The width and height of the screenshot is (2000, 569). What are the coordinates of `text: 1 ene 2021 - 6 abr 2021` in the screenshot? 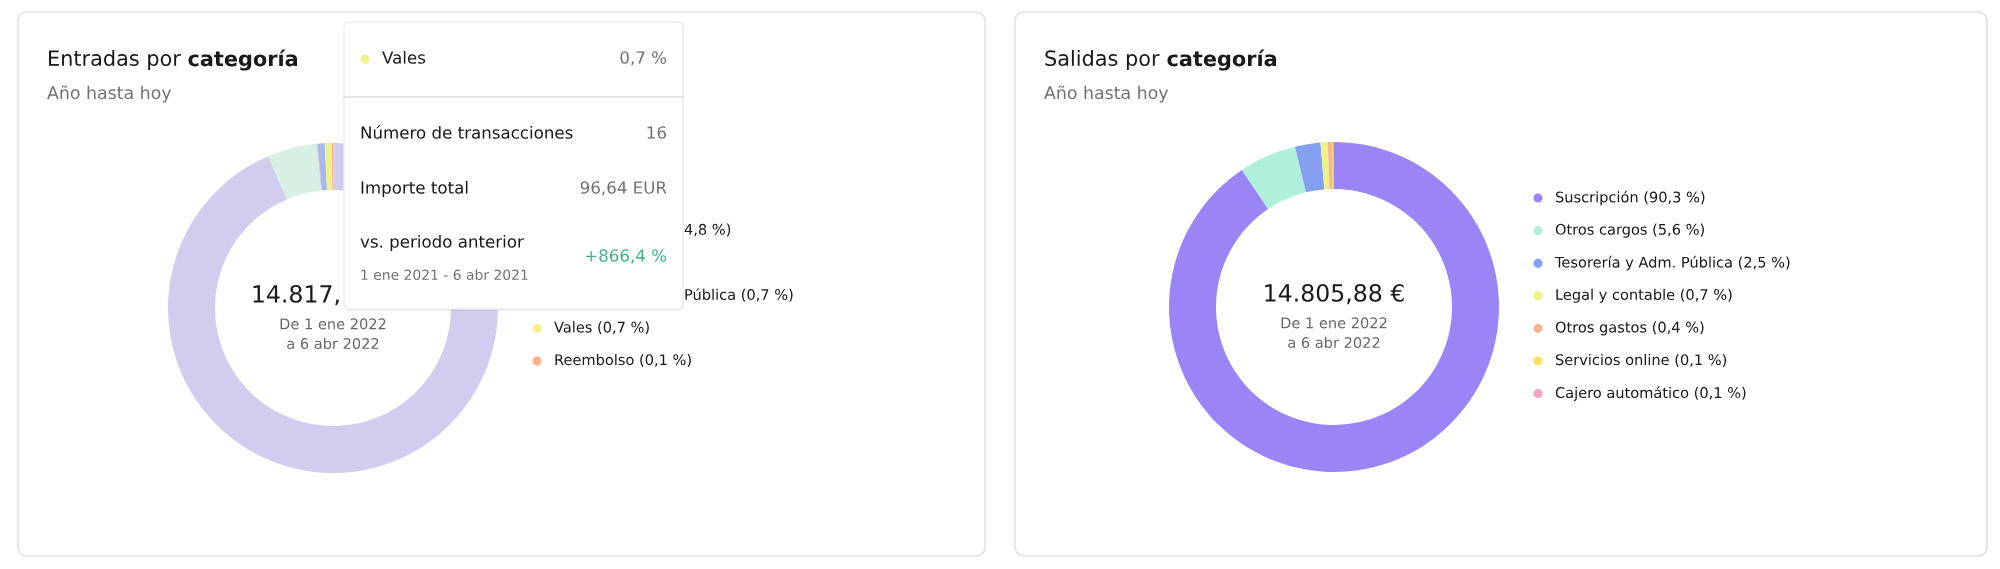 It's located at (444, 275).